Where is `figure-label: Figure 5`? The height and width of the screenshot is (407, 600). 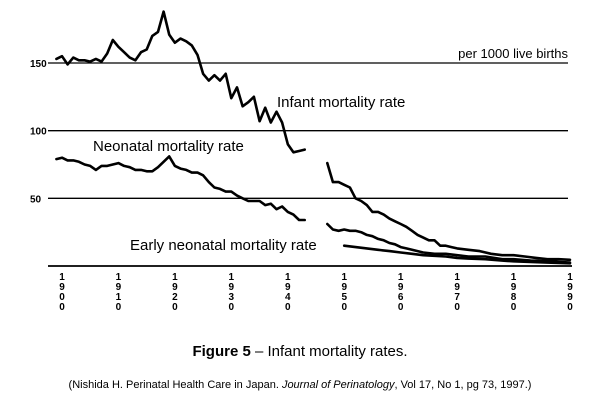 figure-label: Figure 5 is located at coordinates (221, 351).